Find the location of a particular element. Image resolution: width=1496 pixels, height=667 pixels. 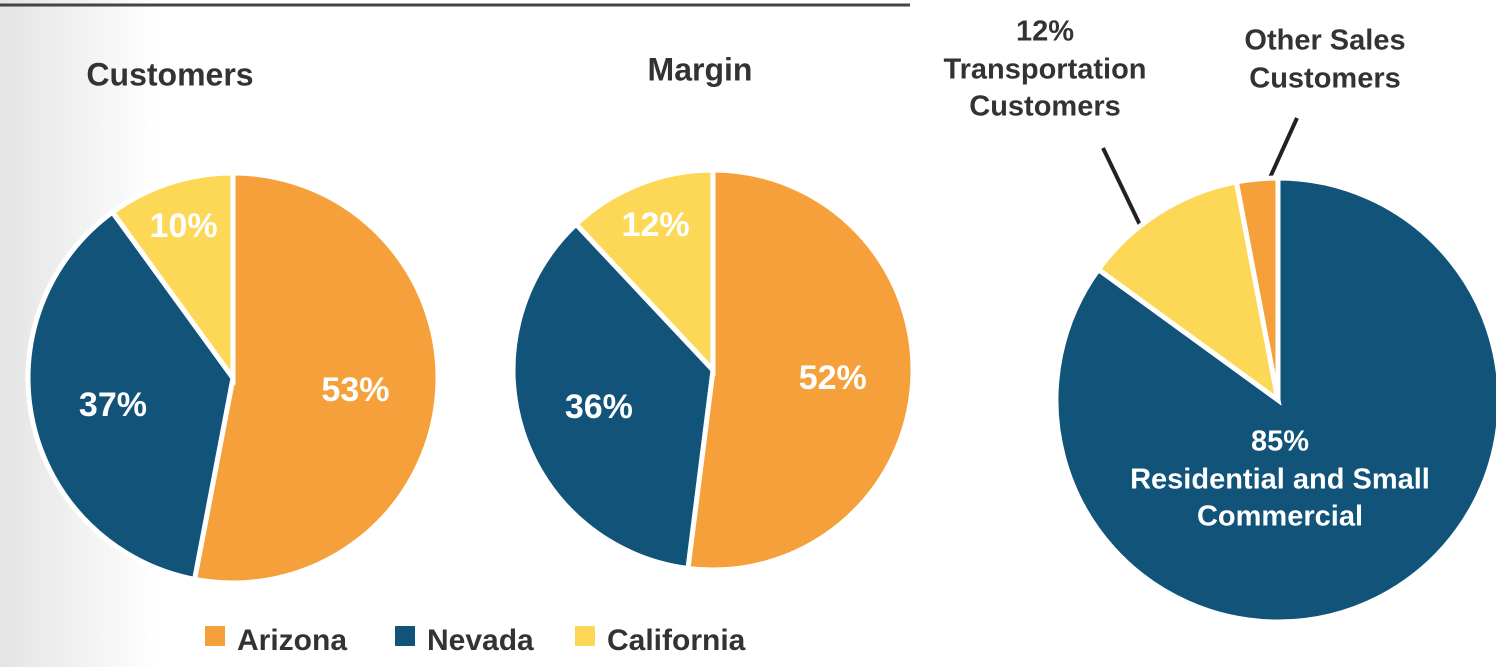

data-label: 37% is located at coordinates (112, 404).